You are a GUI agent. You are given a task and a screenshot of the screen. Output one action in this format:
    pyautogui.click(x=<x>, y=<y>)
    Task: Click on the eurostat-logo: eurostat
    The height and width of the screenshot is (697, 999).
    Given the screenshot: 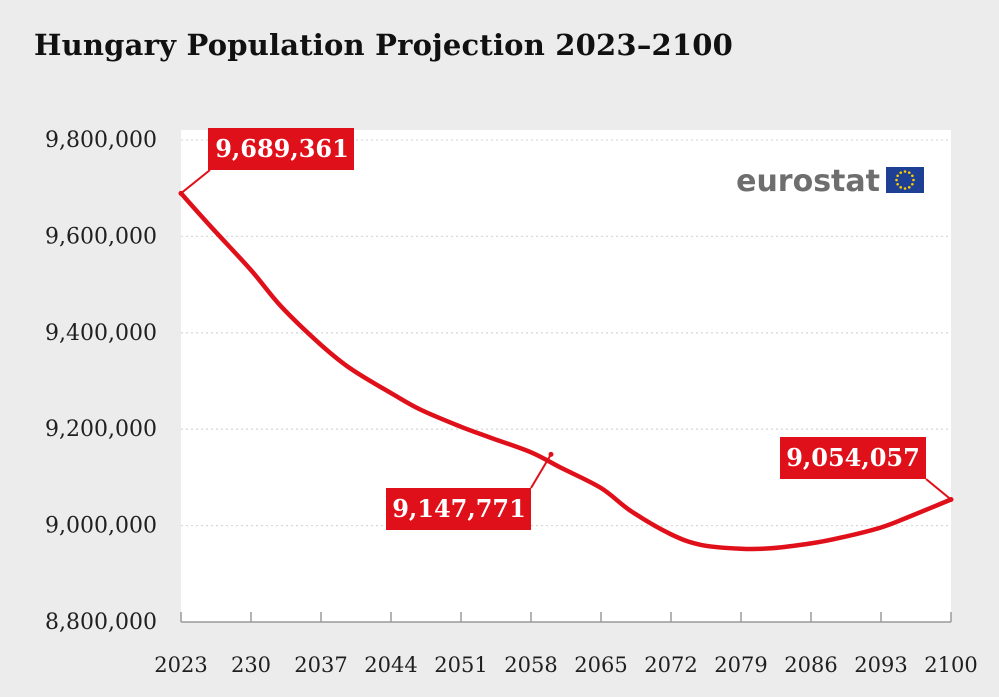 What is the action you would take?
    pyautogui.click(x=830, y=181)
    